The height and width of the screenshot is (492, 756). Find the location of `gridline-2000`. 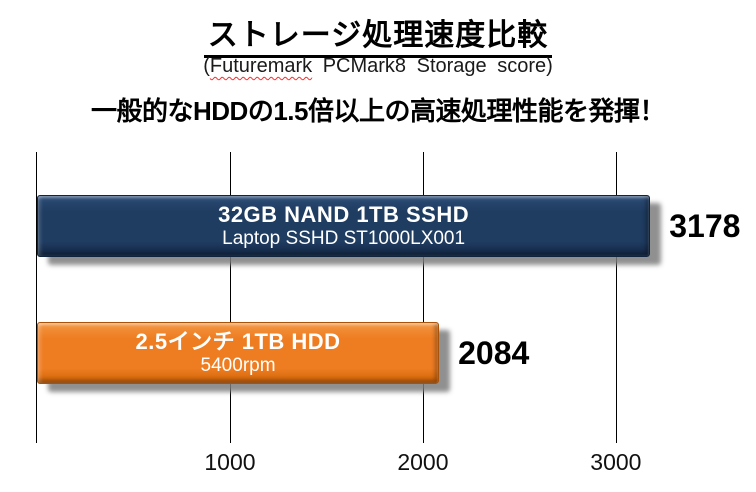

gridline-2000 is located at coordinates (423, 297).